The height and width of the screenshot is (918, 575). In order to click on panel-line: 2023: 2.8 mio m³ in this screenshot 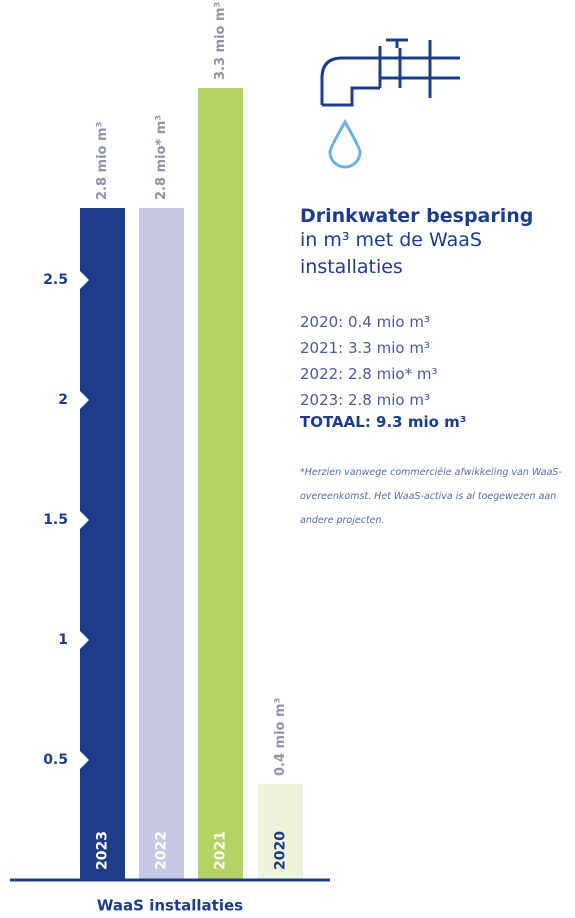, I will do `click(365, 400)`.